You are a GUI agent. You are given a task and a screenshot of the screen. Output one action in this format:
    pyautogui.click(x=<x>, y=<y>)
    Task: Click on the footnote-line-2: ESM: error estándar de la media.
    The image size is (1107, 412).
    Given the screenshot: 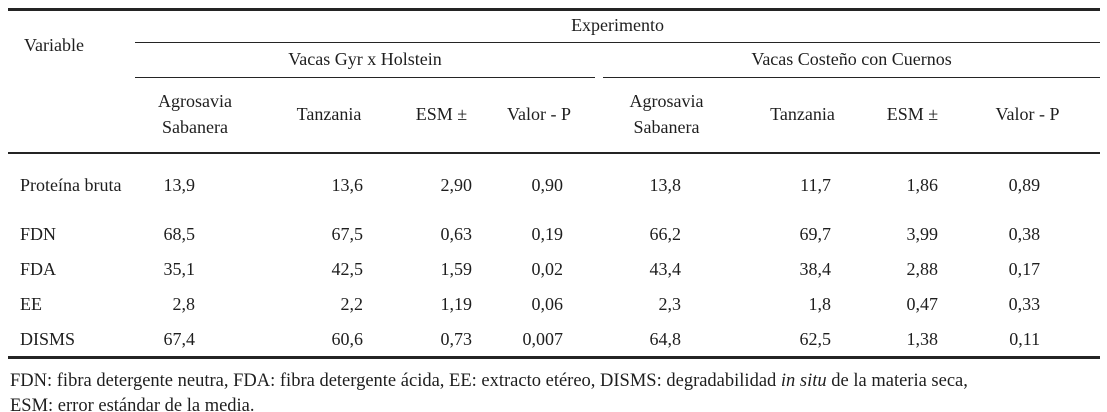 What is the action you would take?
    pyautogui.click(x=132, y=404)
    